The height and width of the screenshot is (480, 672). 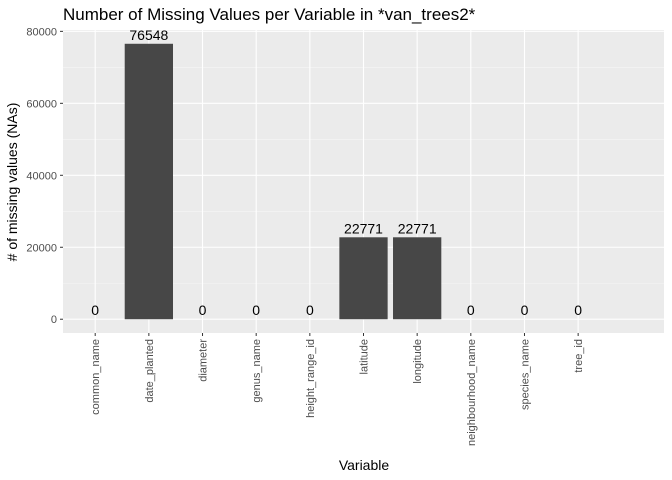 I want to click on y-tick-label: 60000, so click(x=41, y=104).